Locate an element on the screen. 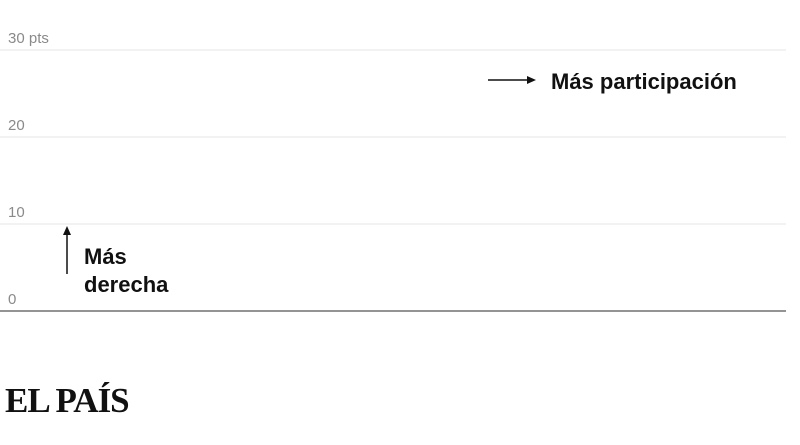  el-pais-logo: EL PAÍS is located at coordinates (67, 400).